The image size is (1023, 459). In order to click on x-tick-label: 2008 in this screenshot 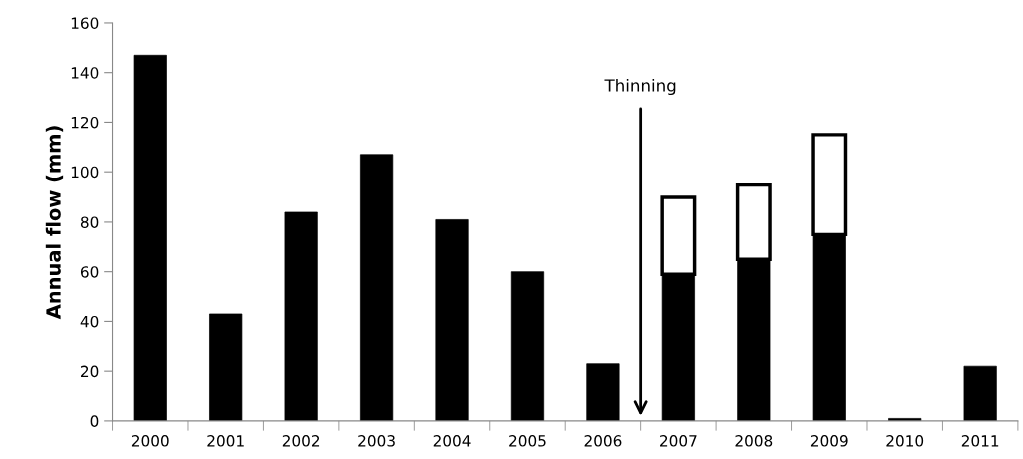, I will do `click(754, 441)`.